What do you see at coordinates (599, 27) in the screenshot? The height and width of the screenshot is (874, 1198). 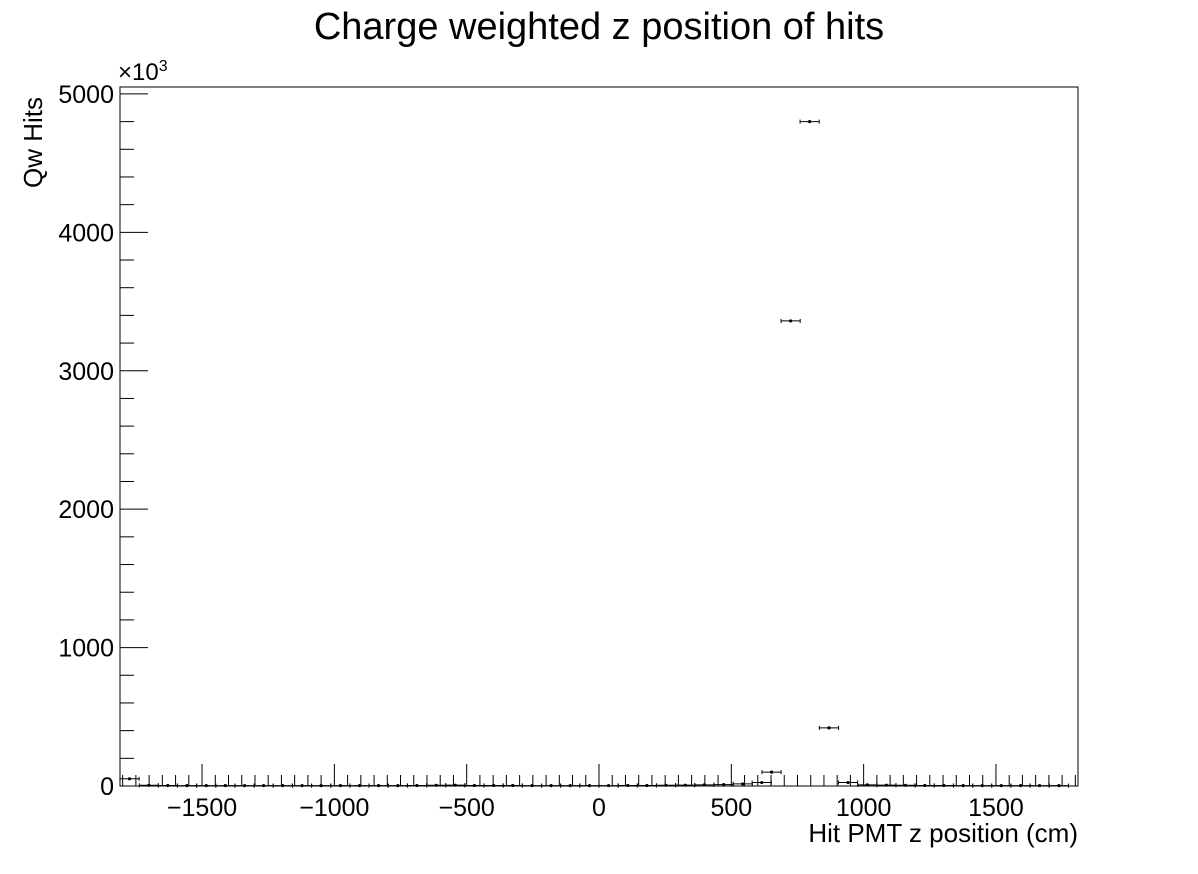 I see `chart-title: Charge weighted z position of hits` at bounding box center [599, 27].